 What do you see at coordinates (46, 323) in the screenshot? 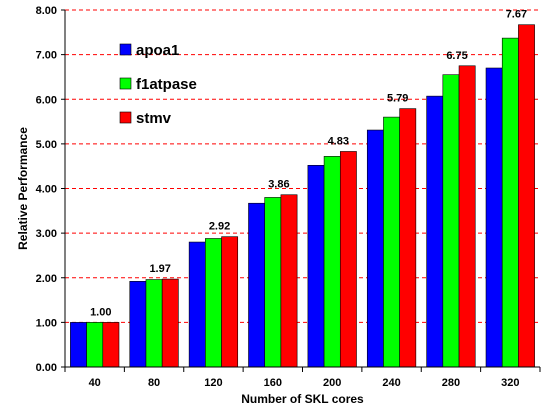
I see `y-tick-label: 1.00` at bounding box center [46, 323].